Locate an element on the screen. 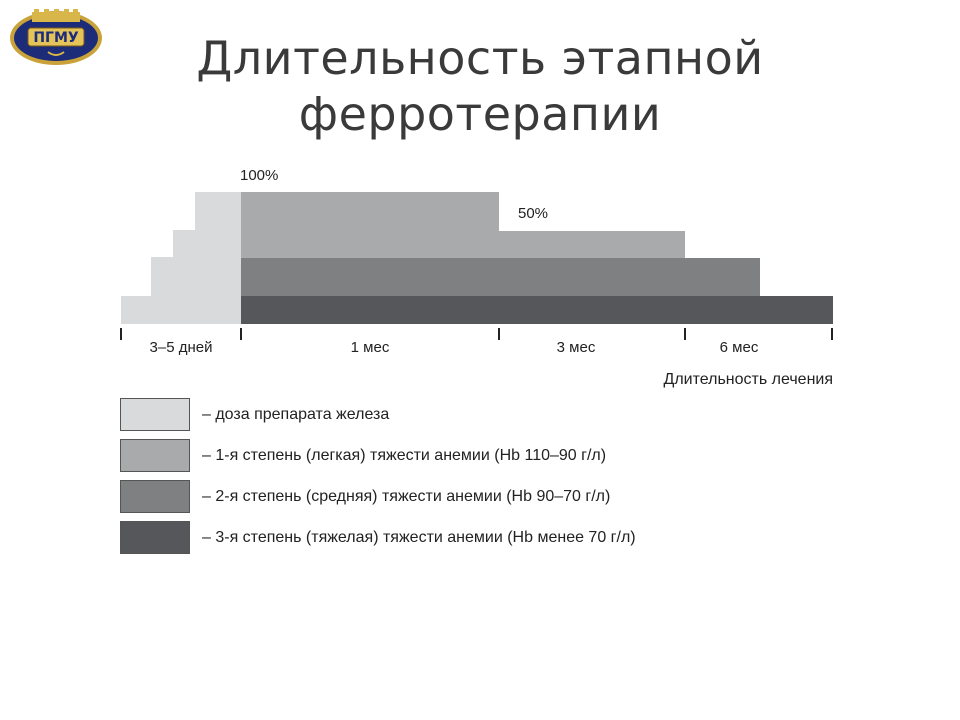 This screenshot has height=720, width=960. period-label-3-months: 3 мес is located at coordinates (576, 347).